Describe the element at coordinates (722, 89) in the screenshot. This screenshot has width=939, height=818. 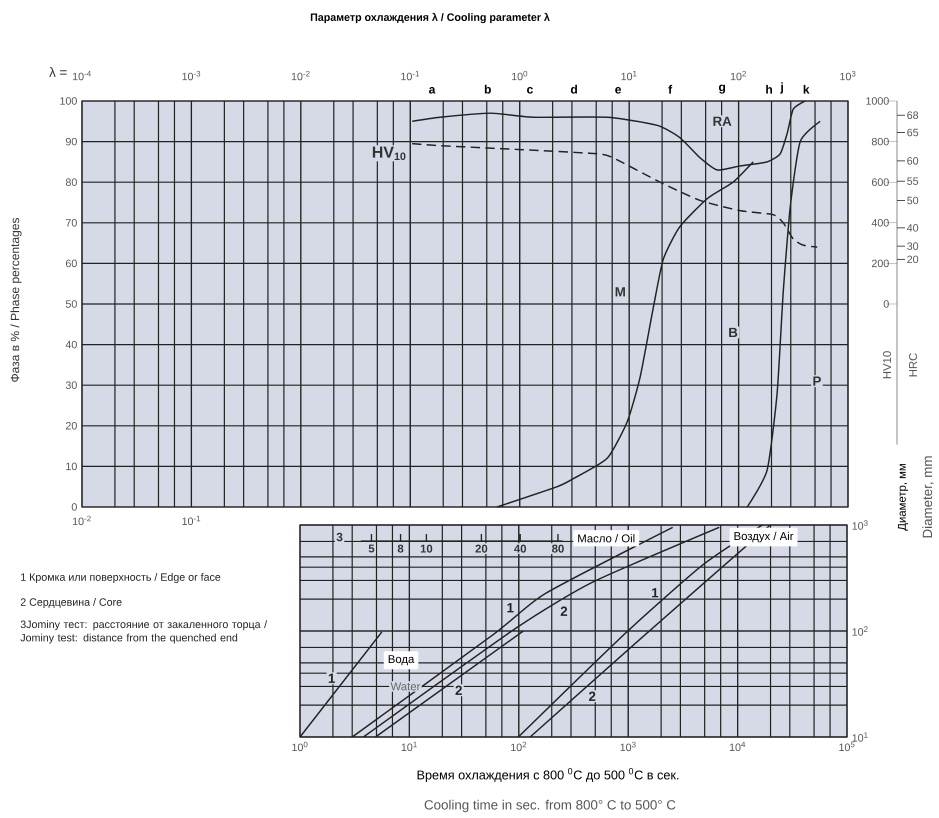
I see `text: g` at that location.